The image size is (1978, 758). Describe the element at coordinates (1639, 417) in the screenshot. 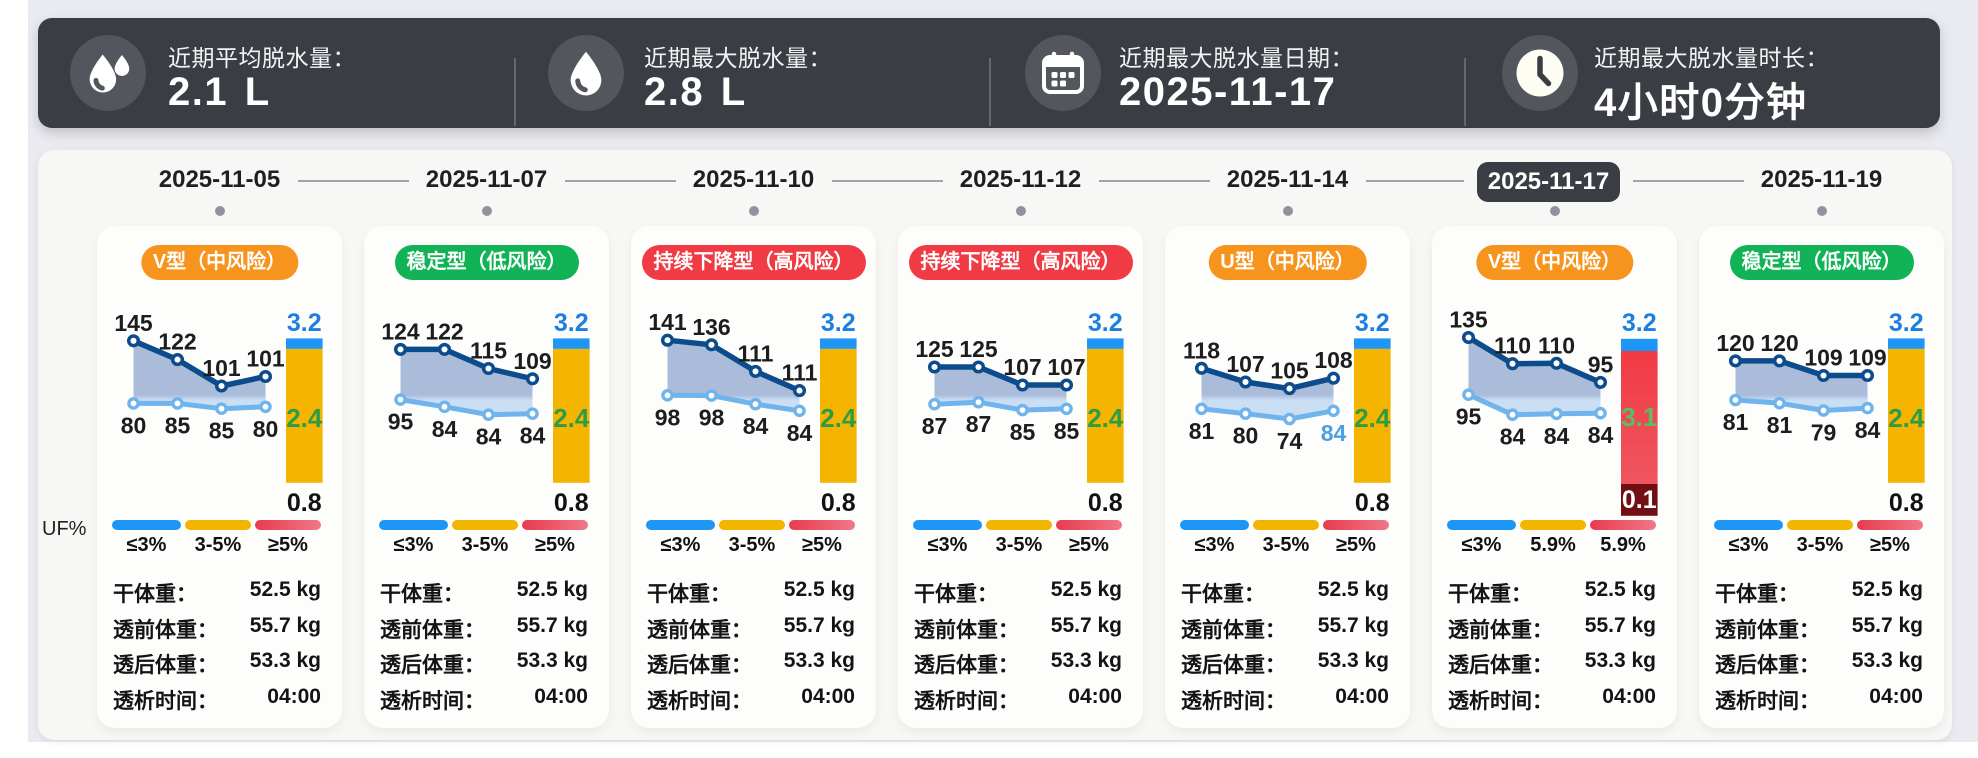

I see `svg-text: 3.1` at that location.